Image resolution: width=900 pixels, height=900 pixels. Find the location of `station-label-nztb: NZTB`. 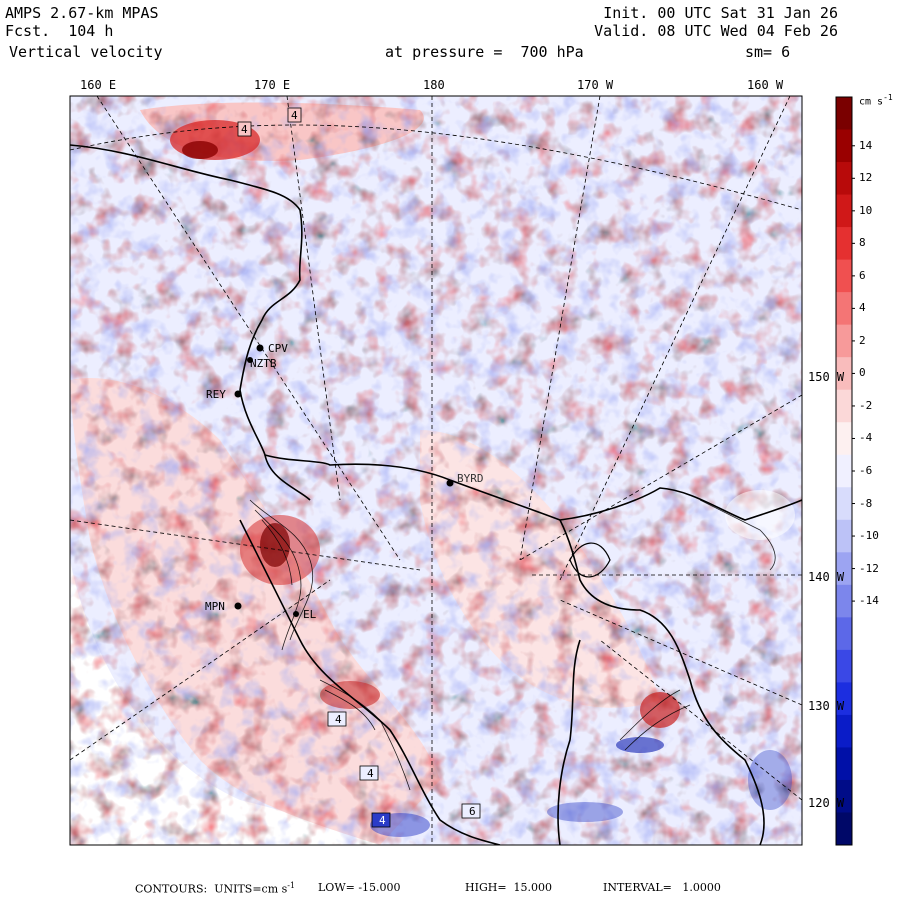

station-label-nztb: NZTB is located at coordinates (263, 363).